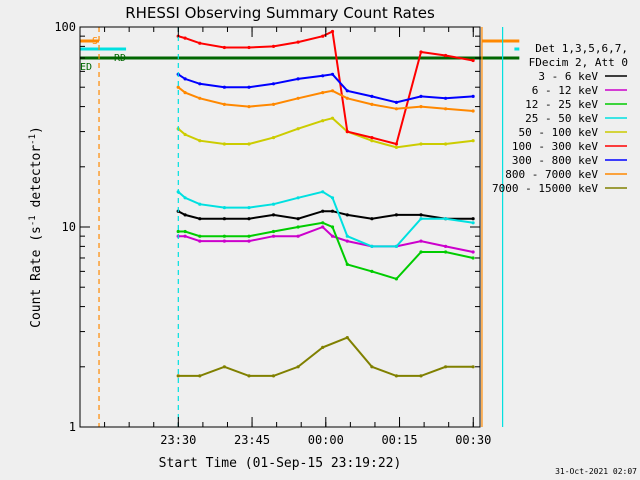  Describe the element at coordinates (252, 440) in the screenshot. I see `x-tick-label-1: 23:45` at that location.